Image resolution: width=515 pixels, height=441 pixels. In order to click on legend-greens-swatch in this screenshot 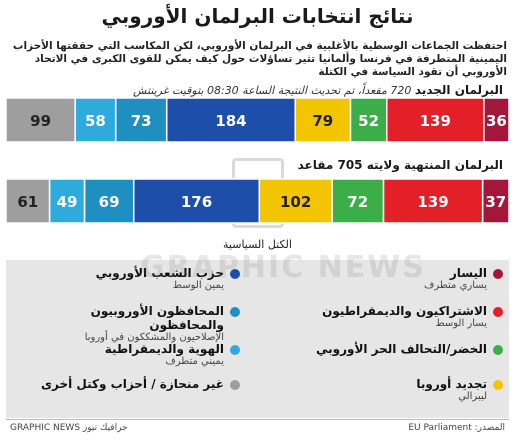, I will do `click(498, 350)`.